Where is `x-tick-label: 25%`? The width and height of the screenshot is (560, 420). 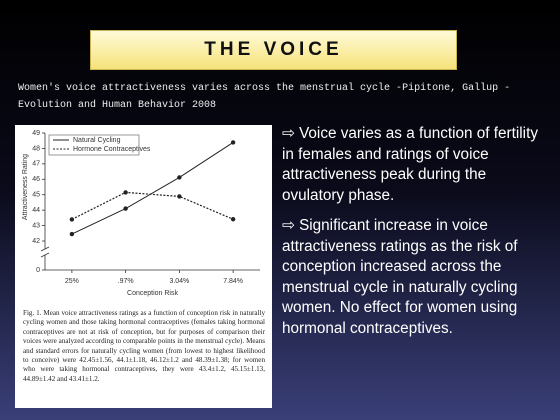
x-tick-label: 25% is located at coordinates (72, 281).